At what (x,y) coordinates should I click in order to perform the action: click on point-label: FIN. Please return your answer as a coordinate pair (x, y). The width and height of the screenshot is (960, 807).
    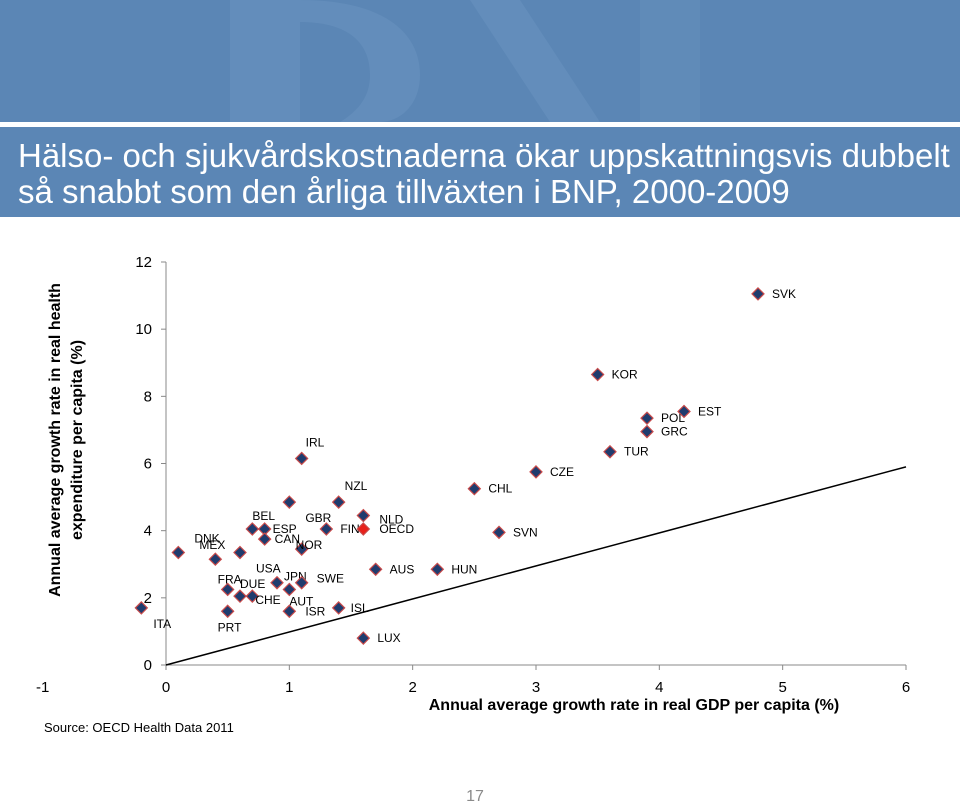
    Looking at the image, I should click on (349, 529).